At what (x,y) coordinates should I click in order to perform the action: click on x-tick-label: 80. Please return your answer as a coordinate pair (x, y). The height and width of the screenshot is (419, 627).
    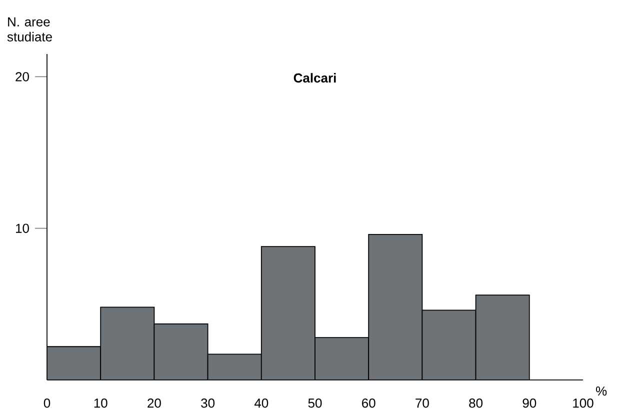
    Looking at the image, I should click on (476, 403).